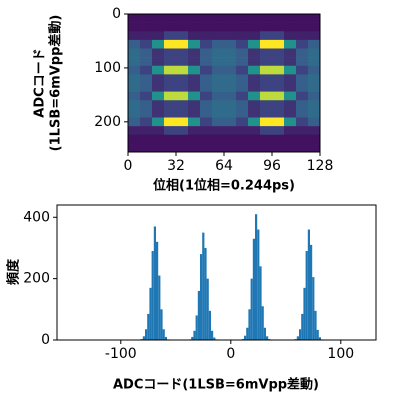 The height and width of the screenshot is (404, 400). Describe the element at coordinates (216, 385) in the screenshot. I see `x-axis-label: ADCコード(1LSB=6mVpp差動)` at that location.